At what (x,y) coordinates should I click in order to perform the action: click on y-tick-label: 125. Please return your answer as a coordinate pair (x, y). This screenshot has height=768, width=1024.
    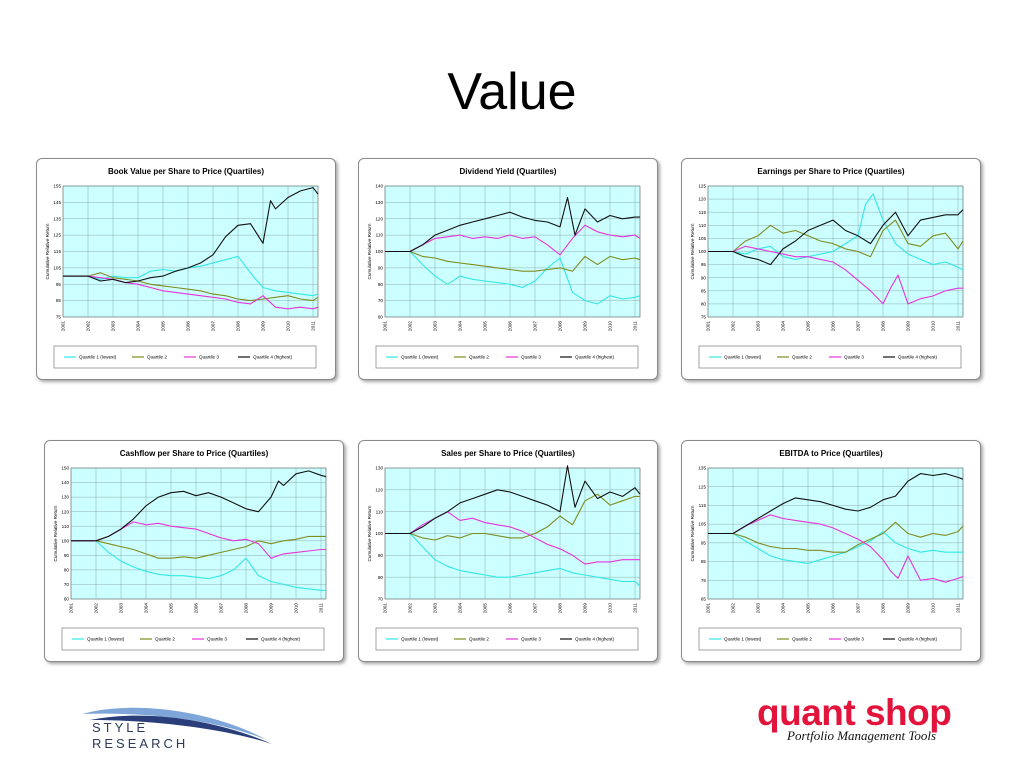
    Looking at the image, I should click on (57, 235).